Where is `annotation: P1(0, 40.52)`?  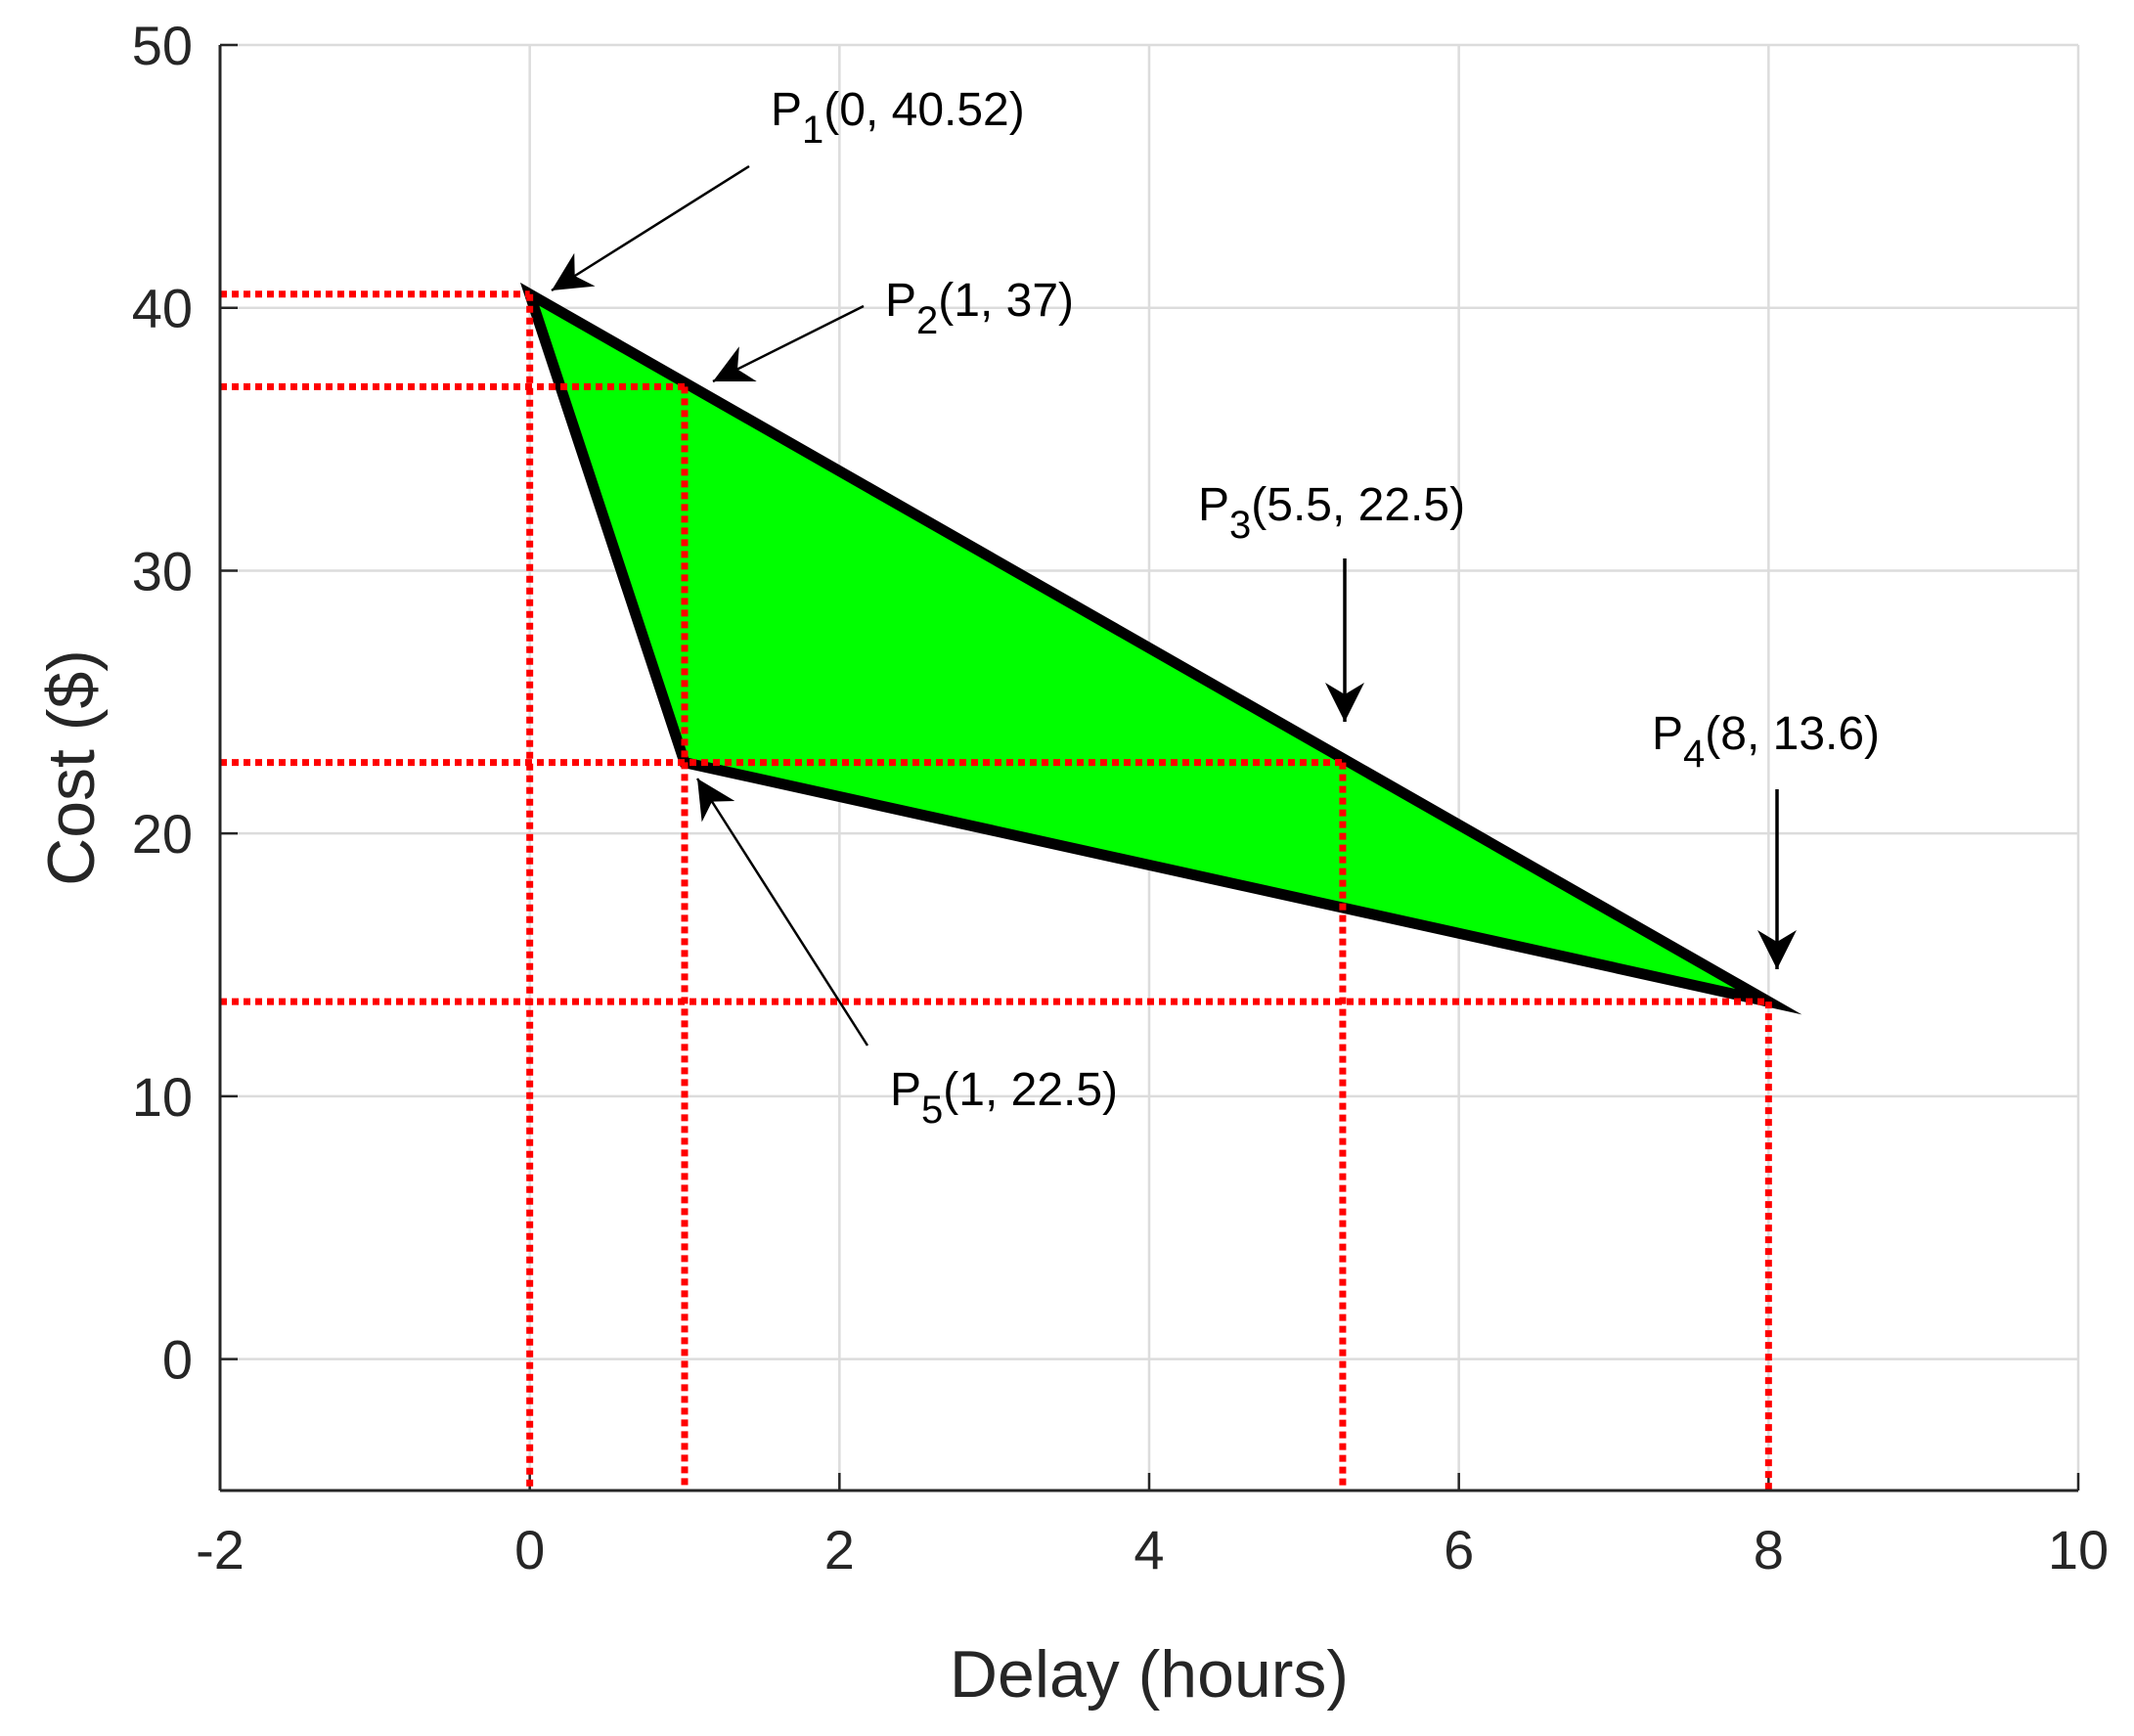 annotation: P1(0, 40.52) is located at coordinates (898, 118).